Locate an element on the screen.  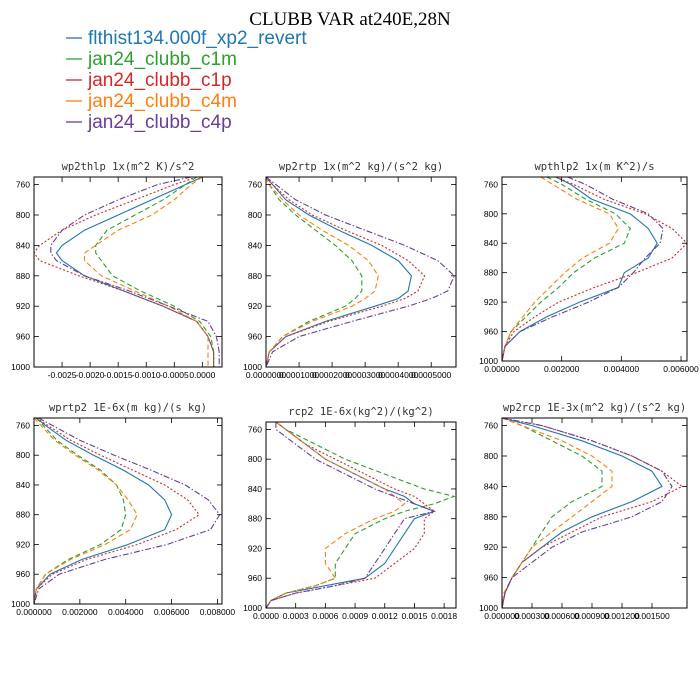
panel-title: wpthlp2 1x(m K^2)/s is located at coordinates (594, 167).